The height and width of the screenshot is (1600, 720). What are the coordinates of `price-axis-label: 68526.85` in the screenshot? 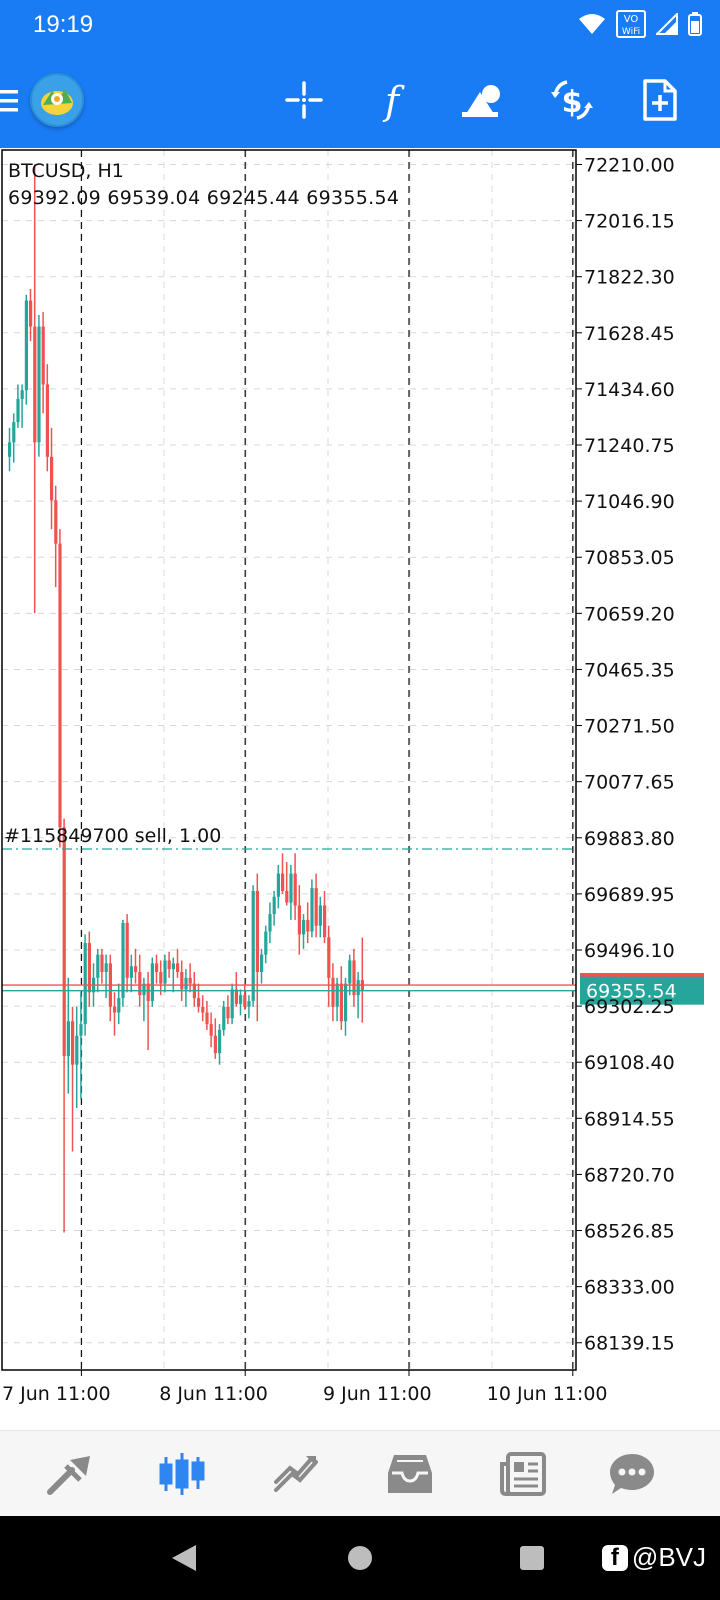 It's located at (629, 1232).